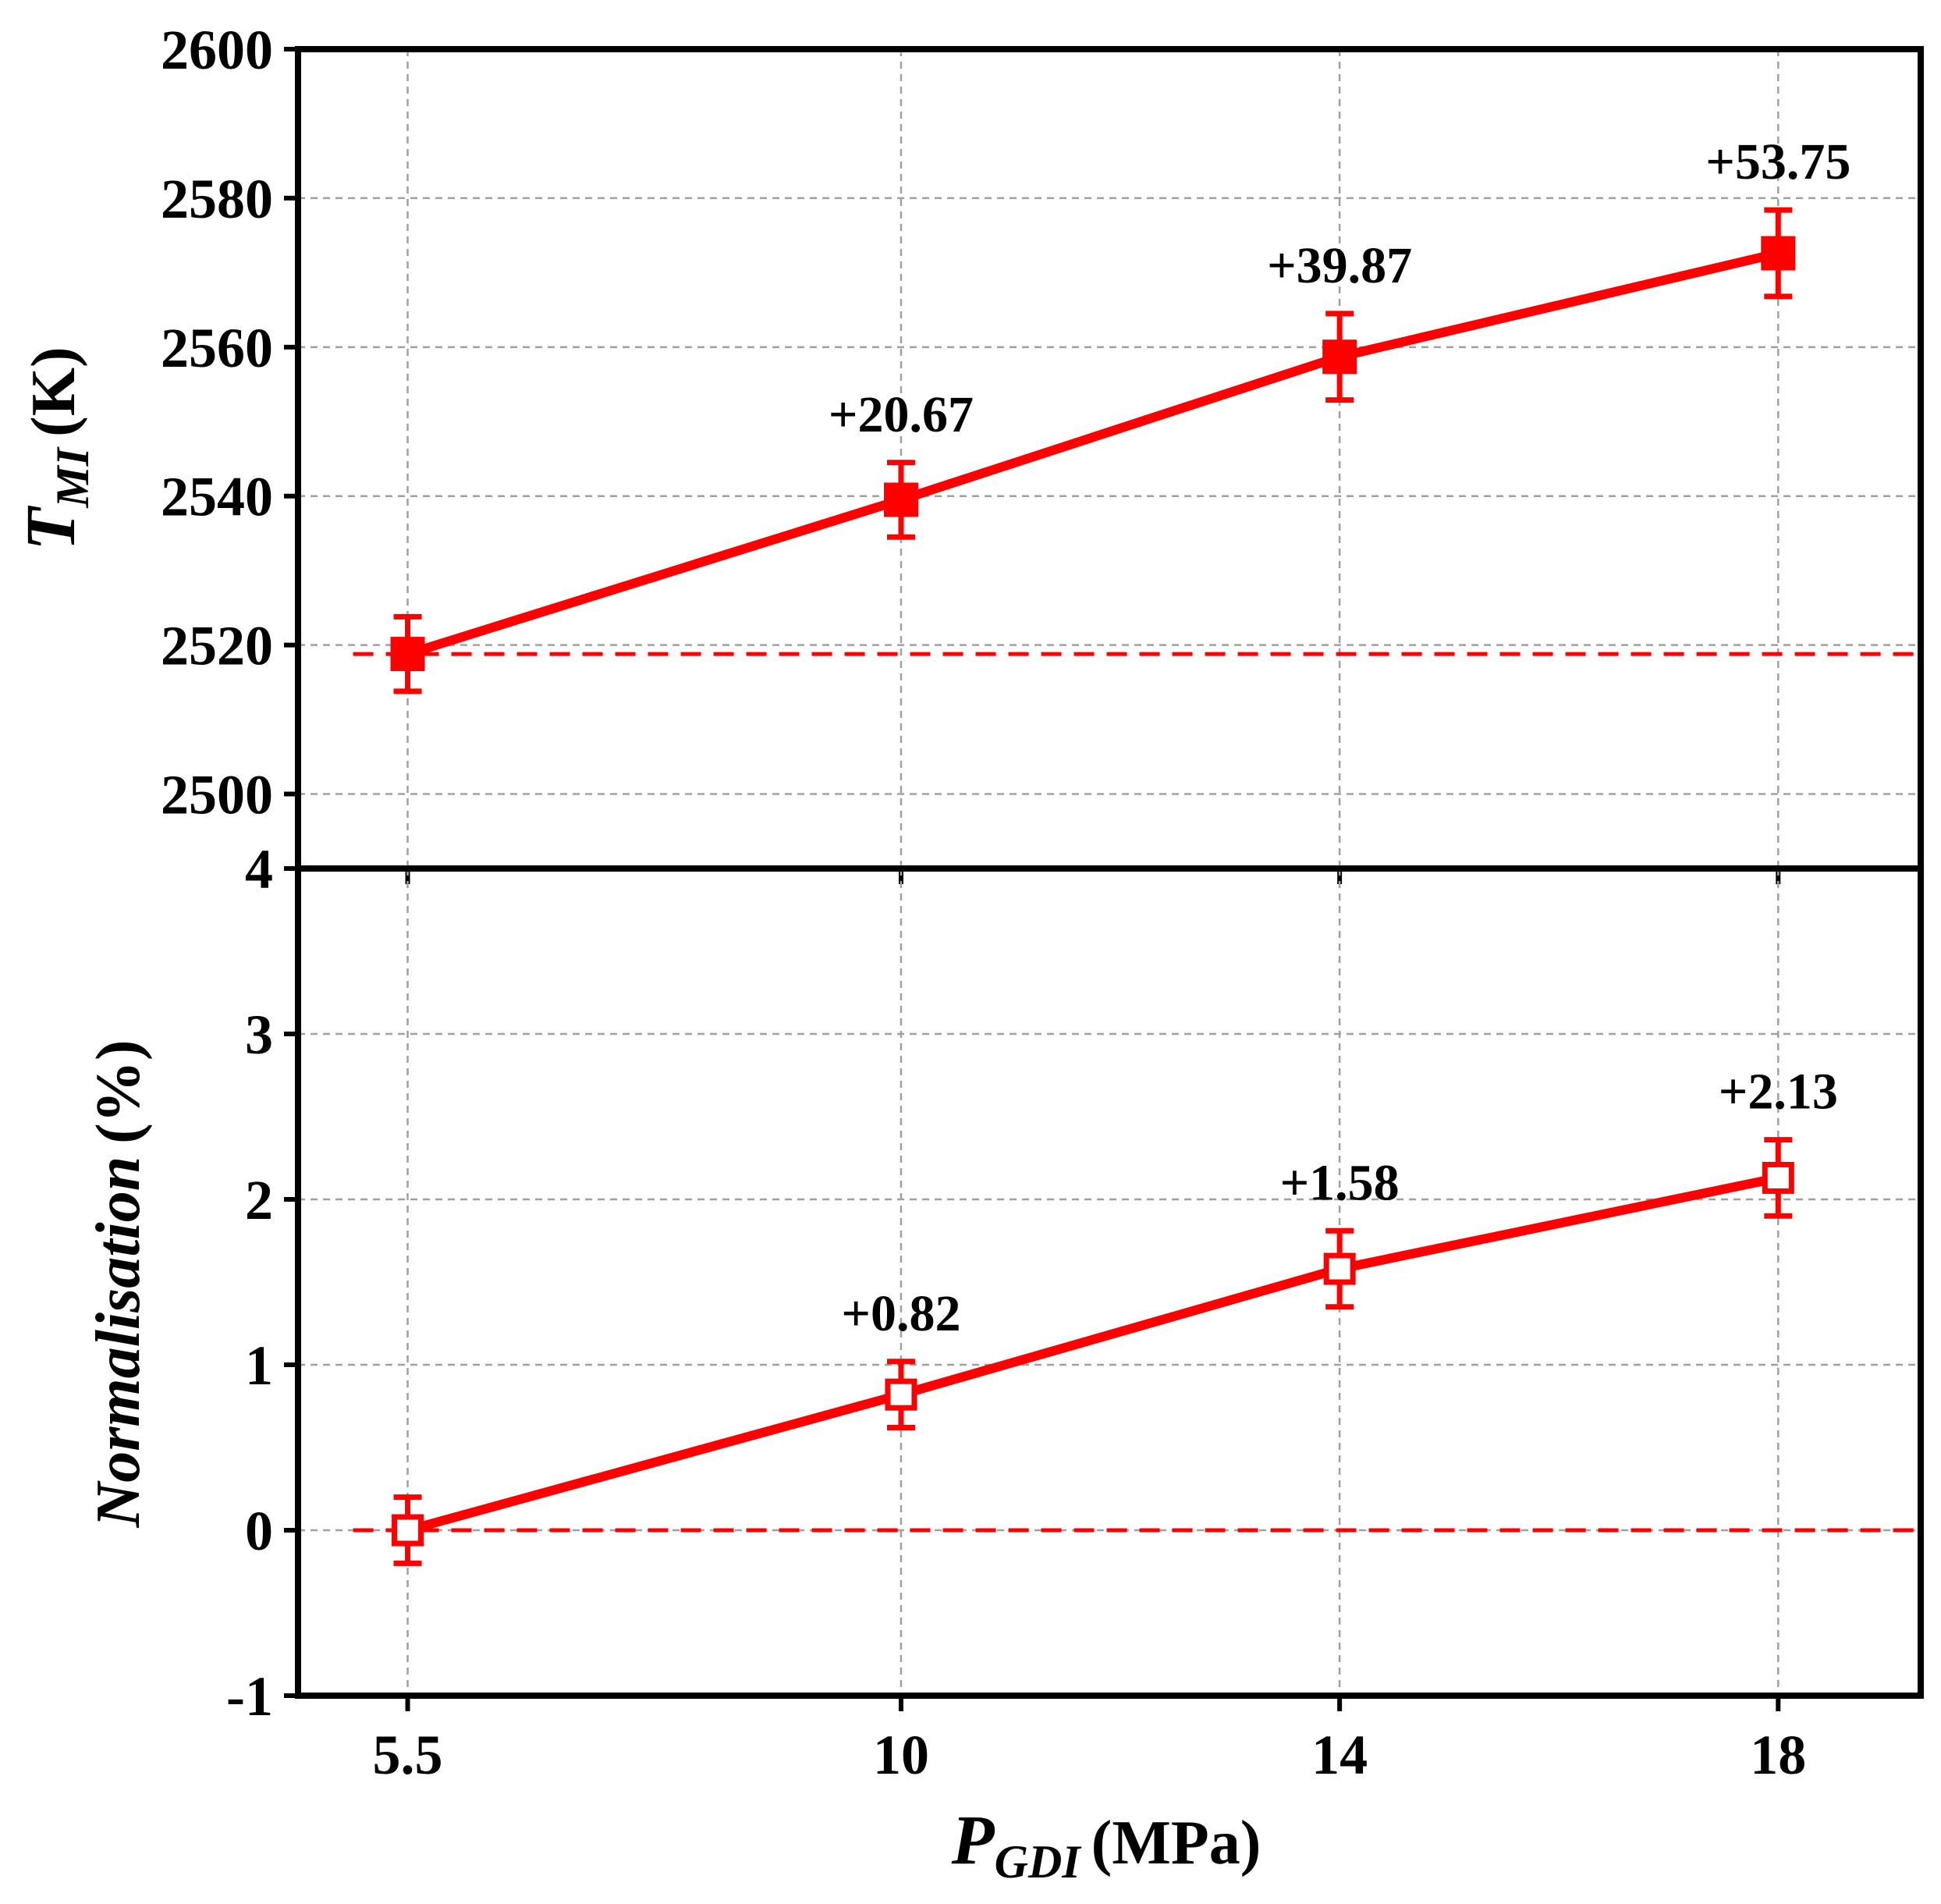 This screenshot has width=1941, height=1904. Describe the element at coordinates (217, 497) in the screenshot. I see `top-y-tick-label: 2540` at that location.